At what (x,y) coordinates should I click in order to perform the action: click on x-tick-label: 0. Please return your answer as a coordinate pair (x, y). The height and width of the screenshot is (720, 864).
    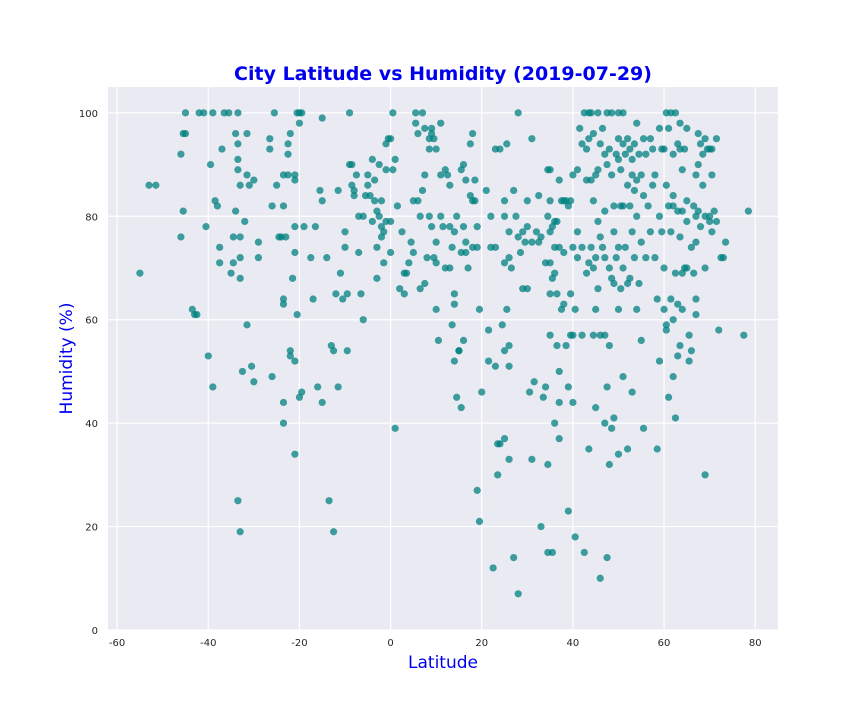
    Looking at the image, I should click on (390, 643).